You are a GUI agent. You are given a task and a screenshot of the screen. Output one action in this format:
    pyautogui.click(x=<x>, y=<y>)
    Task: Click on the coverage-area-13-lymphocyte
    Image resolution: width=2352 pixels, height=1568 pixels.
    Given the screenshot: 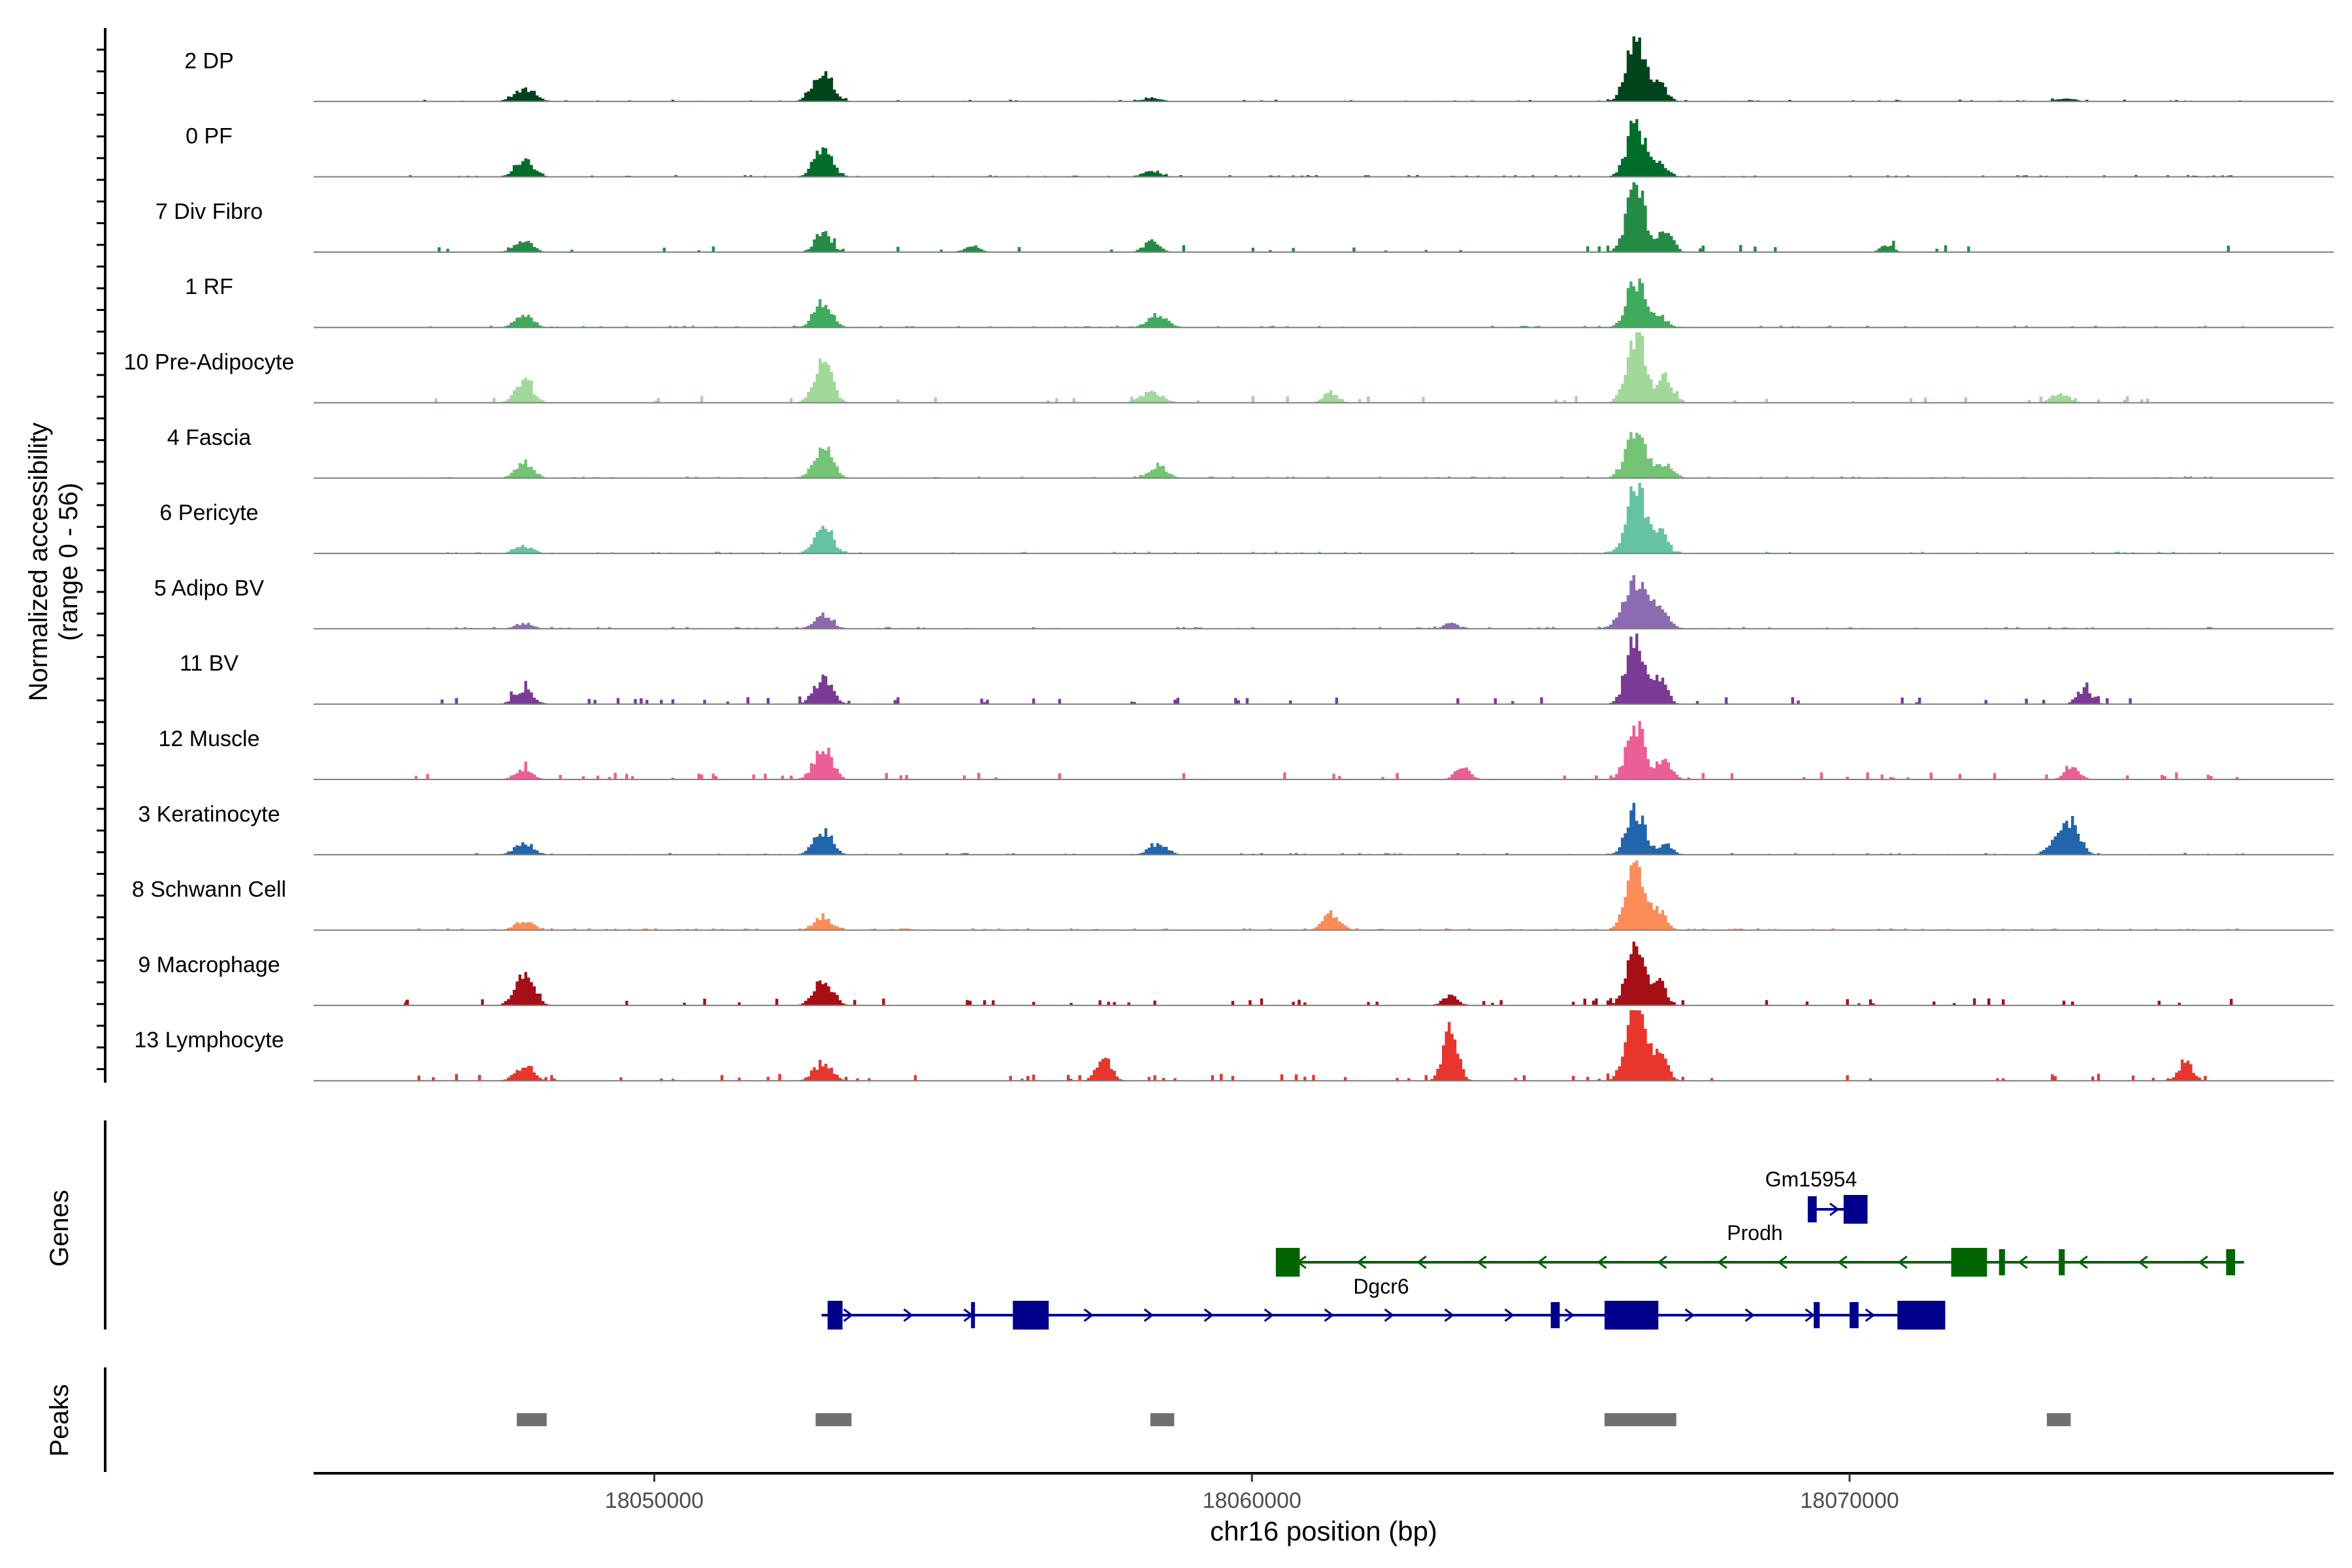 What is the action you would take?
    pyautogui.click(x=1324, y=1045)
    